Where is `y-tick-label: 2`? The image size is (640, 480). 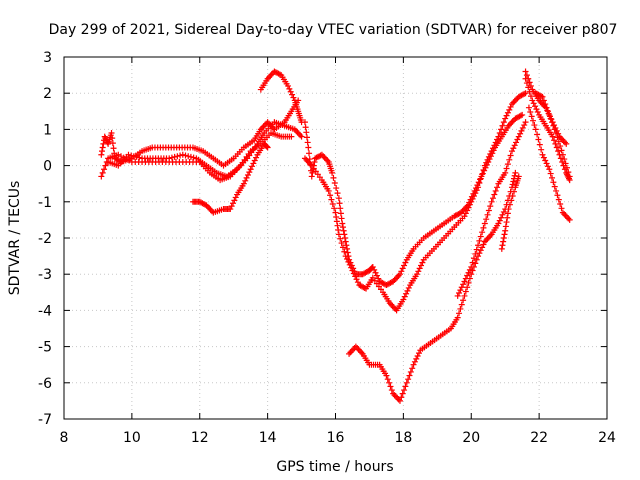
y-tick-label: 2 is located at coordinates (47, 94).